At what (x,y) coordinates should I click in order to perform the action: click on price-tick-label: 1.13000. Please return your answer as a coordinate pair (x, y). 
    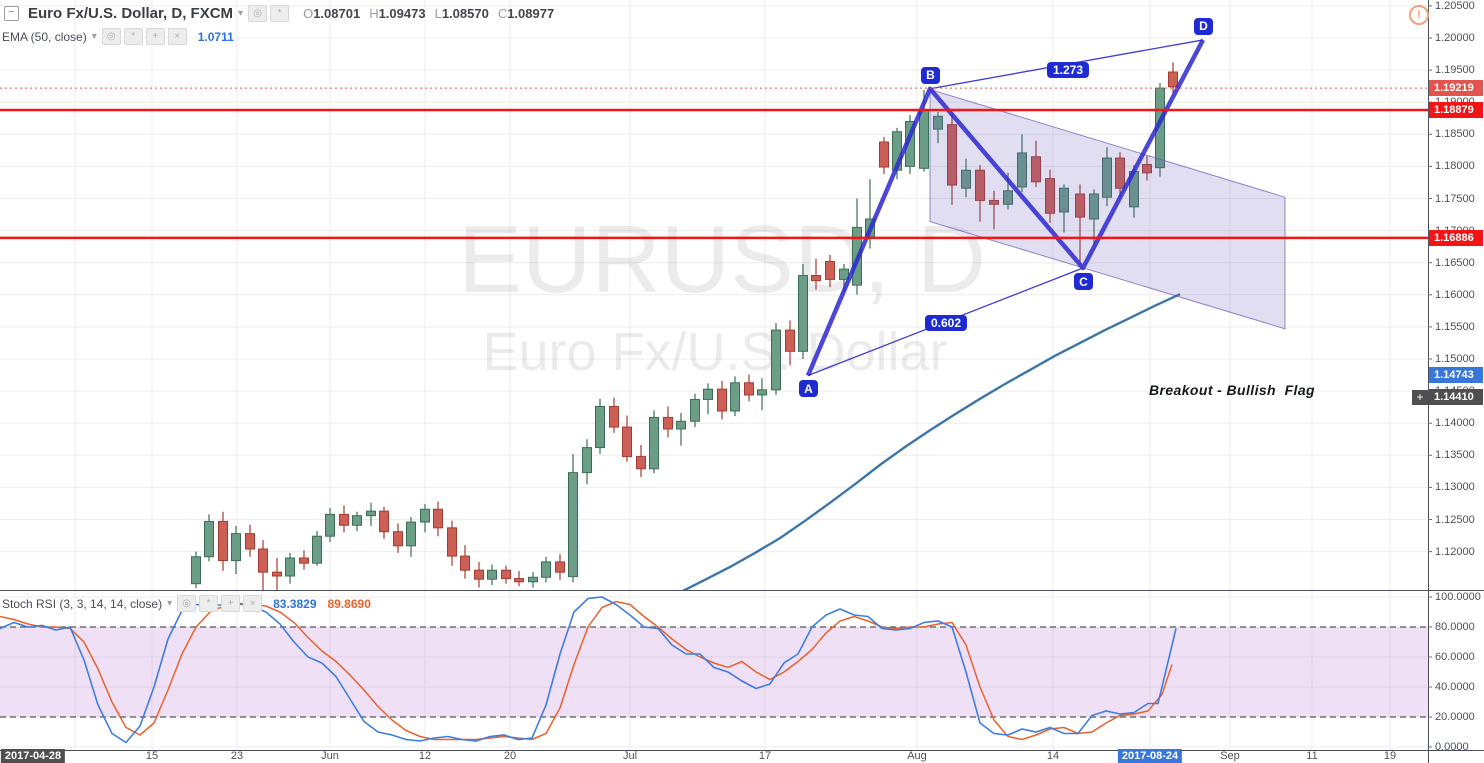
    Looking at the image, I should click on (1455, 487).